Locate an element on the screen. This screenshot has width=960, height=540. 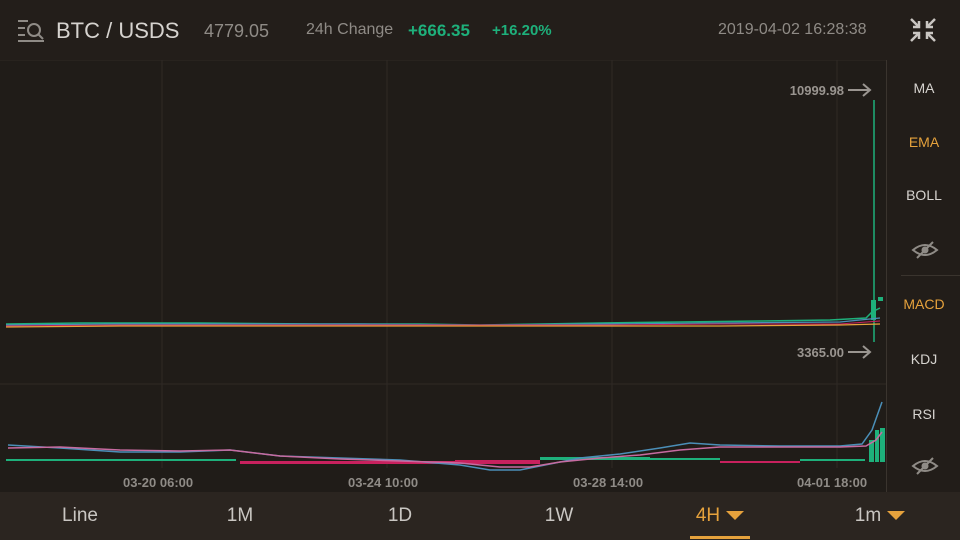
tab-1D: 1D is located at coordinates (400, 516).